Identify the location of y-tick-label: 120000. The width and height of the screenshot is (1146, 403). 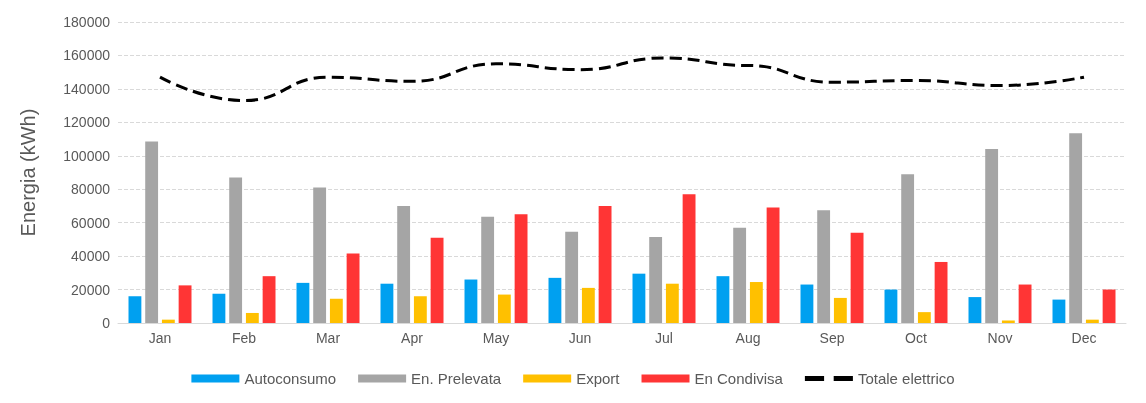
(87, 122).